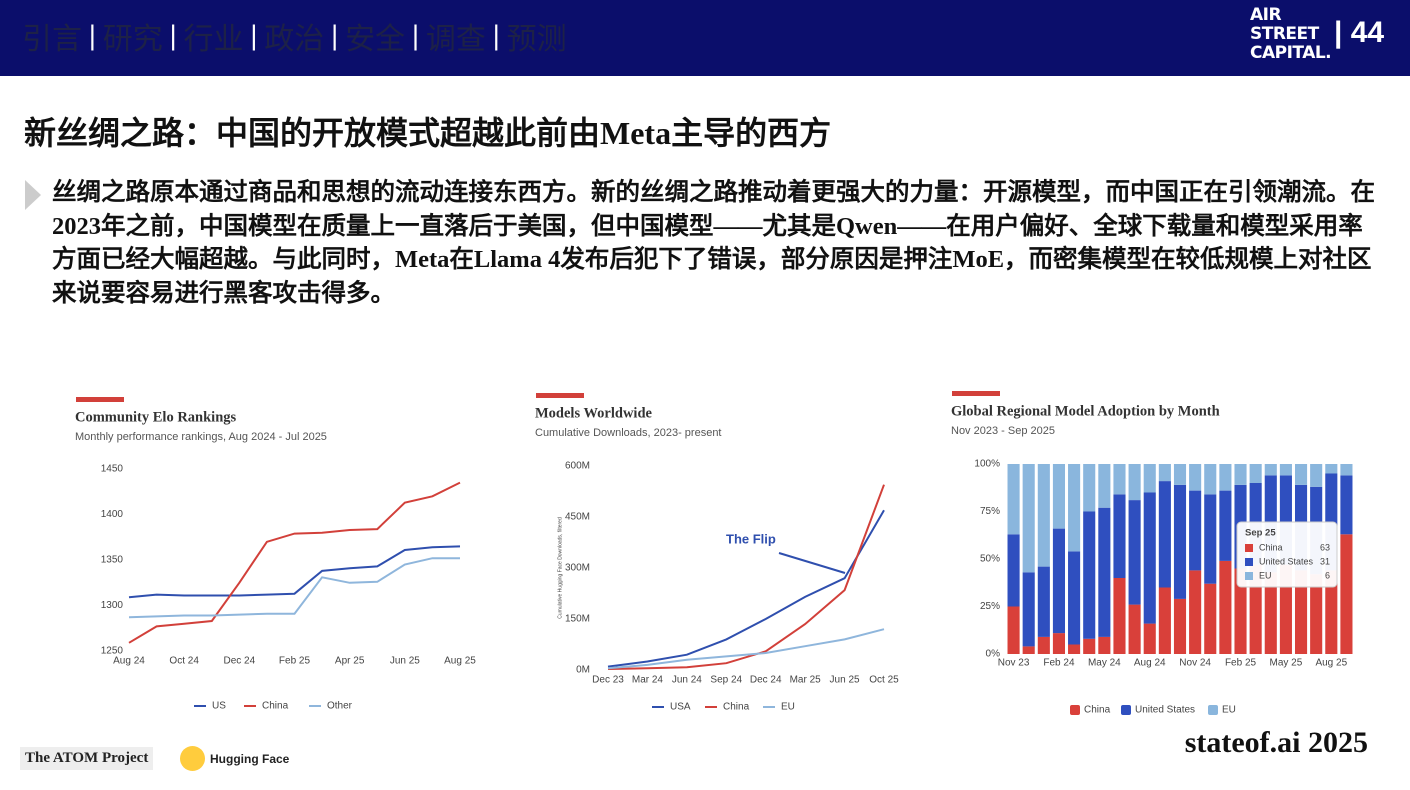  I want to click on tooltip-value: 63, so click(1325, 547).